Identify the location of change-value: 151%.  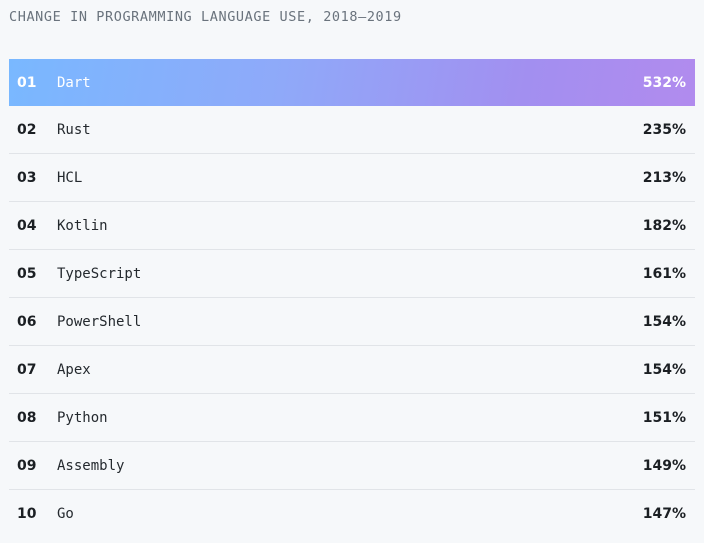
(664, 417).